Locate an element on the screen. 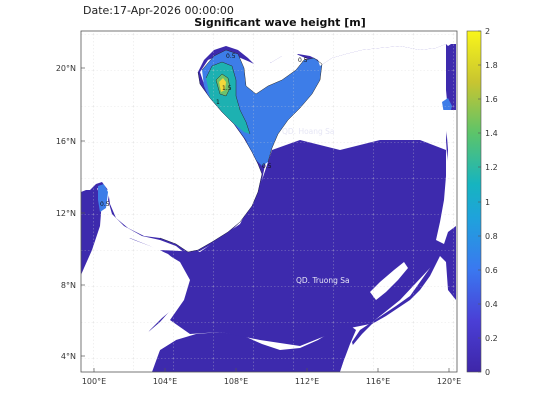 The image size is (560, 420). lat-tick-label: 20°N is located at coordinates (66, 68).